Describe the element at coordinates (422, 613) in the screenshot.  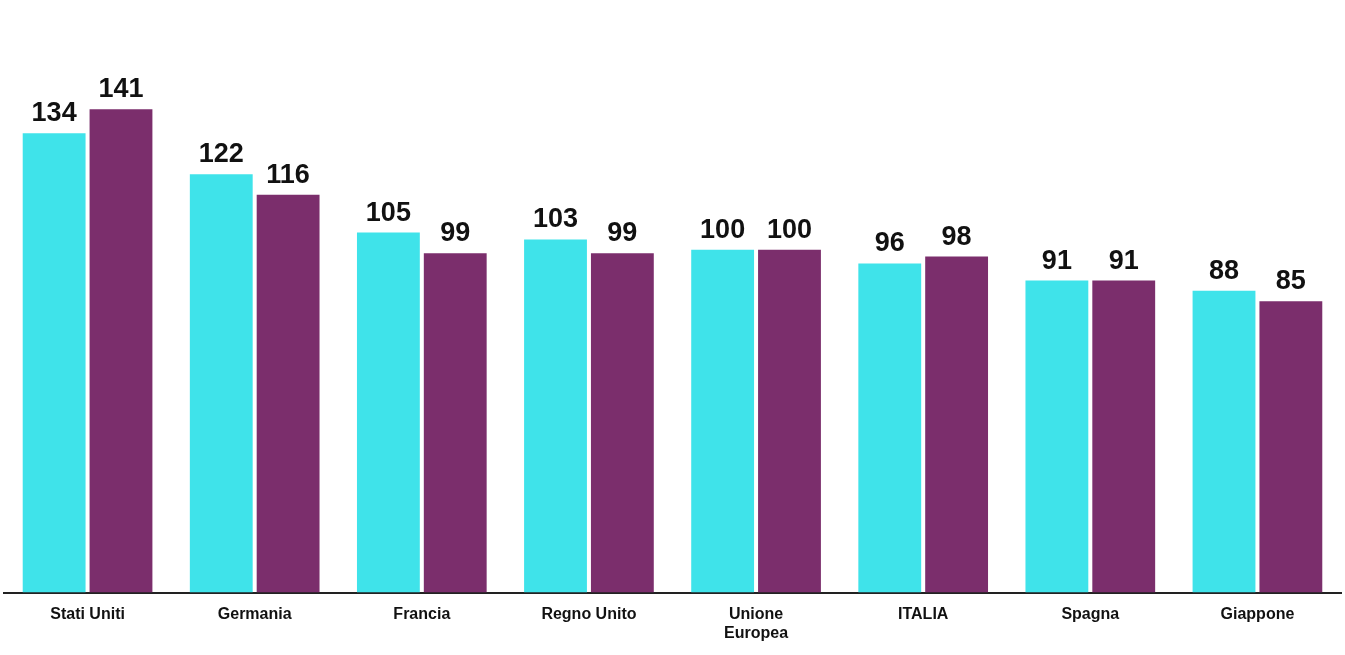
I see `x-tick-label: Francia` at that location.